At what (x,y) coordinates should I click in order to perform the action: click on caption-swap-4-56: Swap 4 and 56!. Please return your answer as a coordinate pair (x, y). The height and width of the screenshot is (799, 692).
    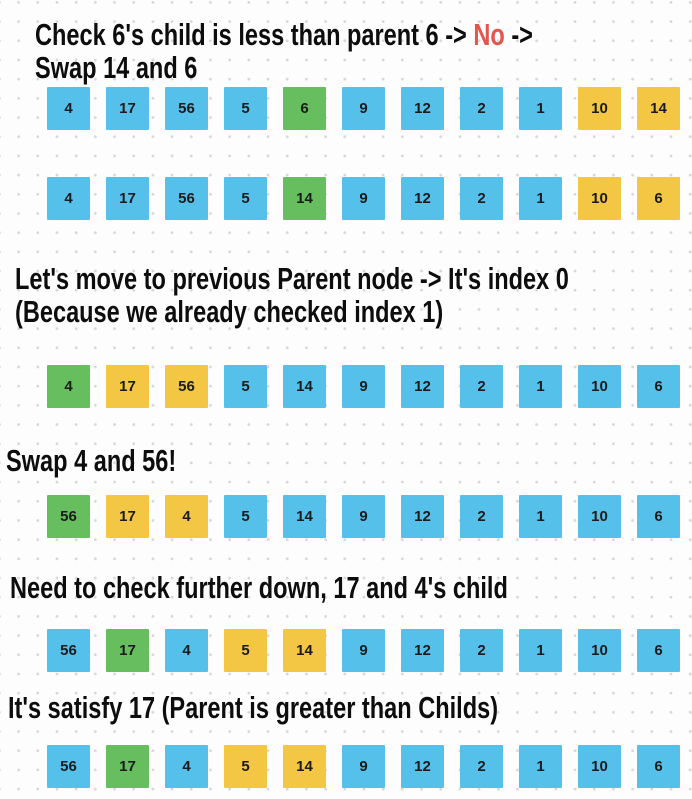
    Looking at the image, I should click on (91, 460).